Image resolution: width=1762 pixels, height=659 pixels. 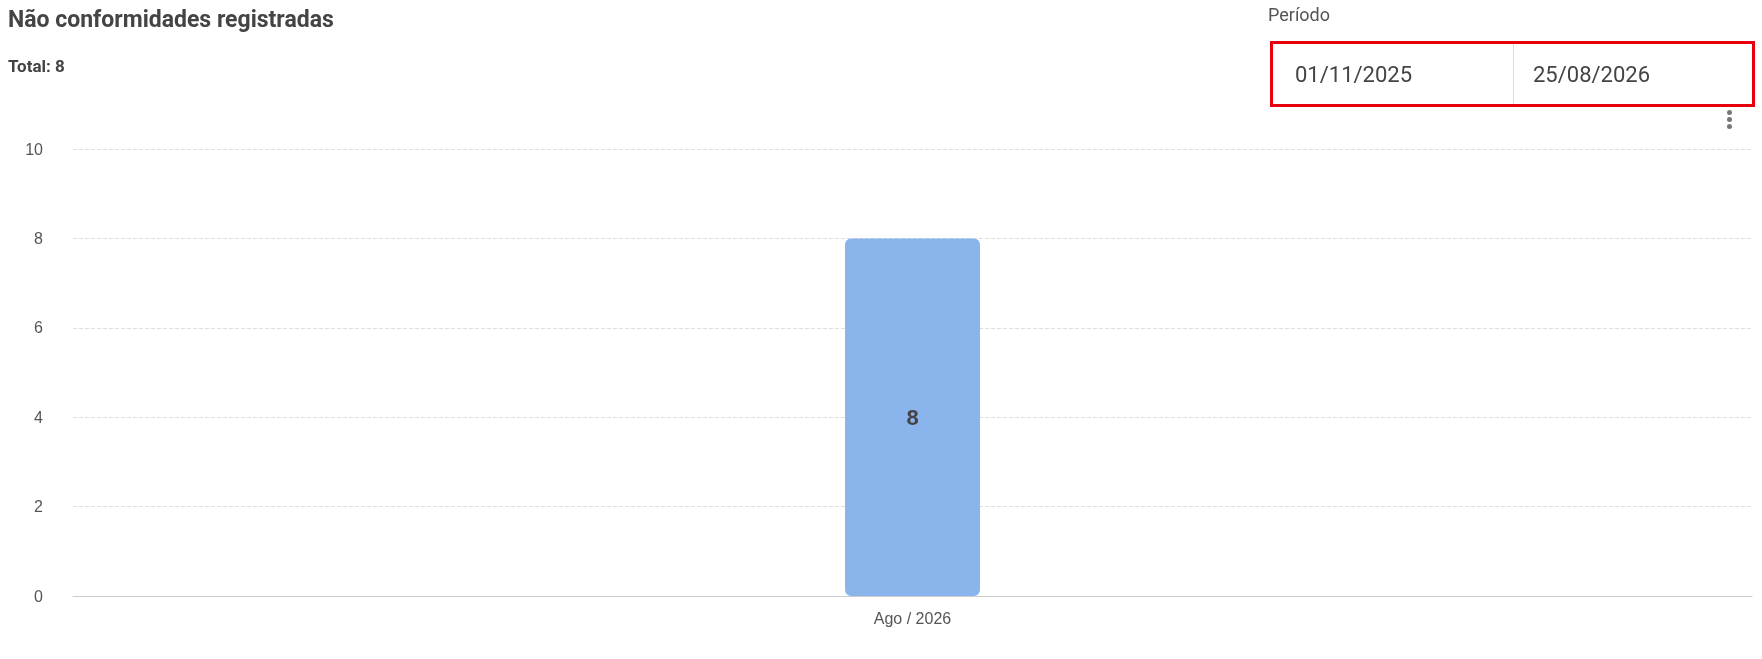 What do you see at coordinates (171, 19) in the screenshot?
I see `chart-title: Não conformidades registradas` at bounding box center [171, 19].